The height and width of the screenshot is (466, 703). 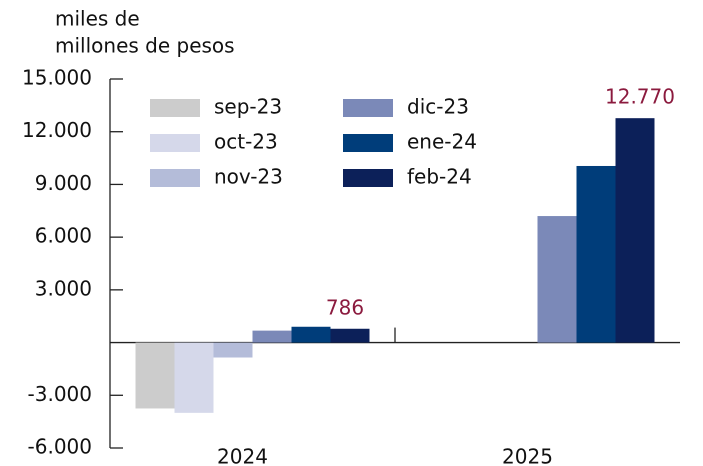 What do you see at coordinates (640, 97) in the screenshot?
I see `data-label: 12.770` at bounding box center [640, 97].